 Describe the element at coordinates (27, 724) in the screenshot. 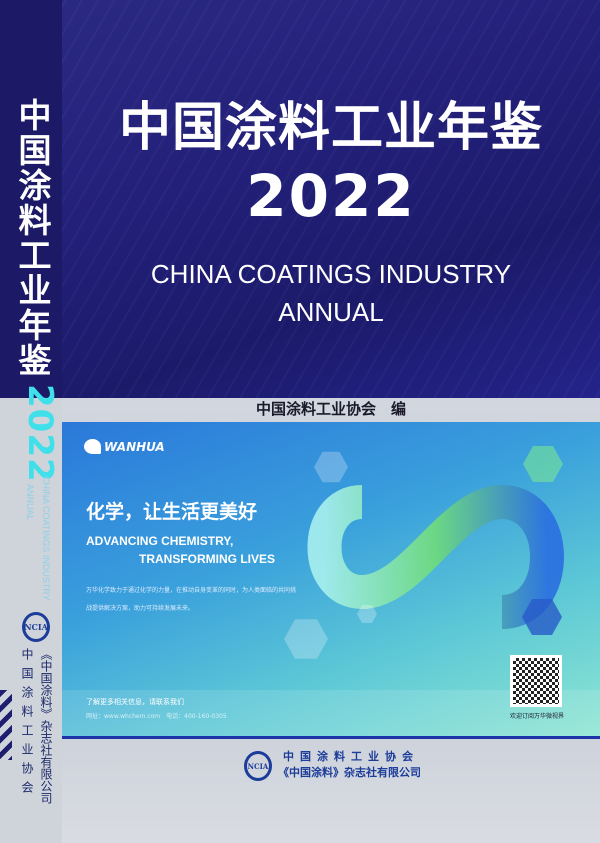

I see `spine-publisher-2: 中国涂料工业协会` at that location.